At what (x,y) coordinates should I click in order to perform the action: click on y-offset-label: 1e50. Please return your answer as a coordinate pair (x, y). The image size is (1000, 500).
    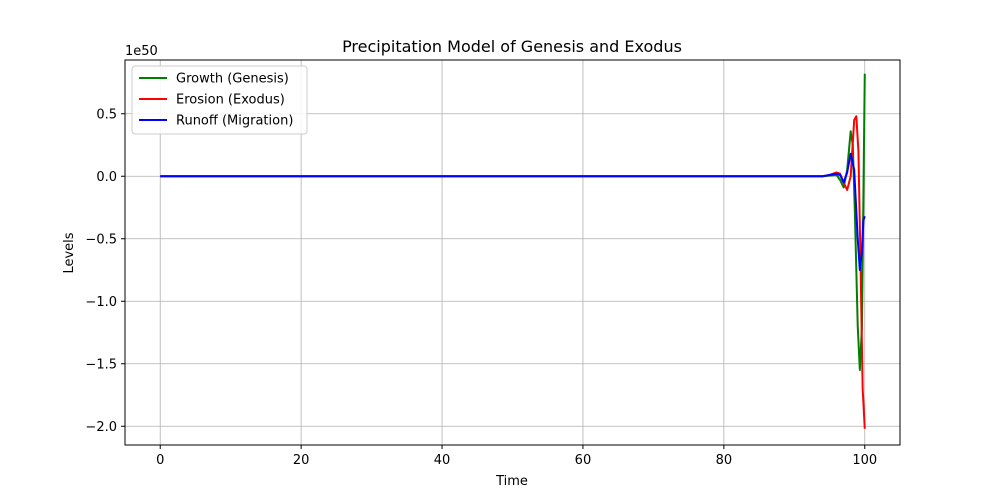
    Looking at the image, I should click on (141, 51).